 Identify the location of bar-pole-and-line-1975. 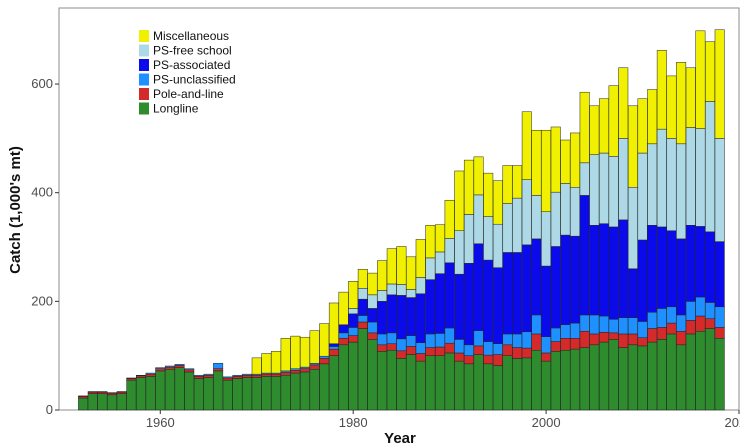
(304, 370).